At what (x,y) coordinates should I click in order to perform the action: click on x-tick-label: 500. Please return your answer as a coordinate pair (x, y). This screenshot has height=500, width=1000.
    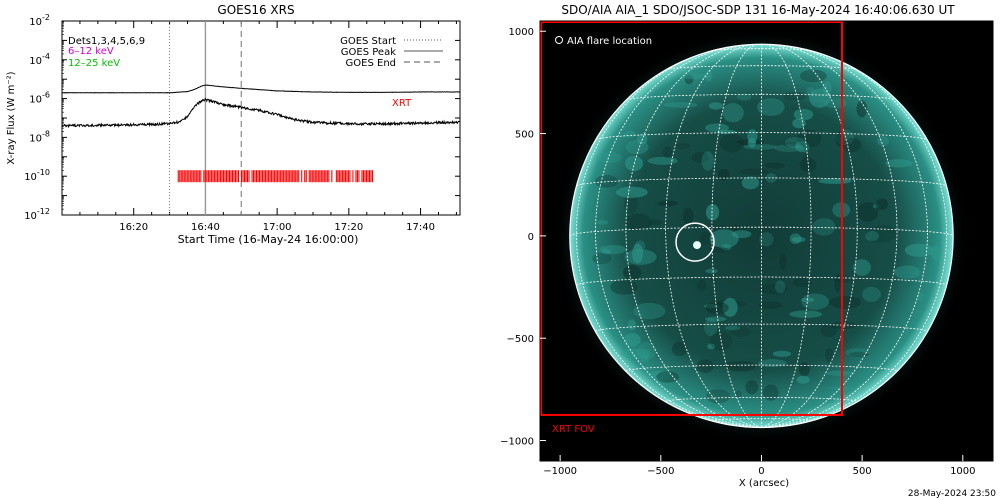
    Looking at the image, I should click on (862, 471).